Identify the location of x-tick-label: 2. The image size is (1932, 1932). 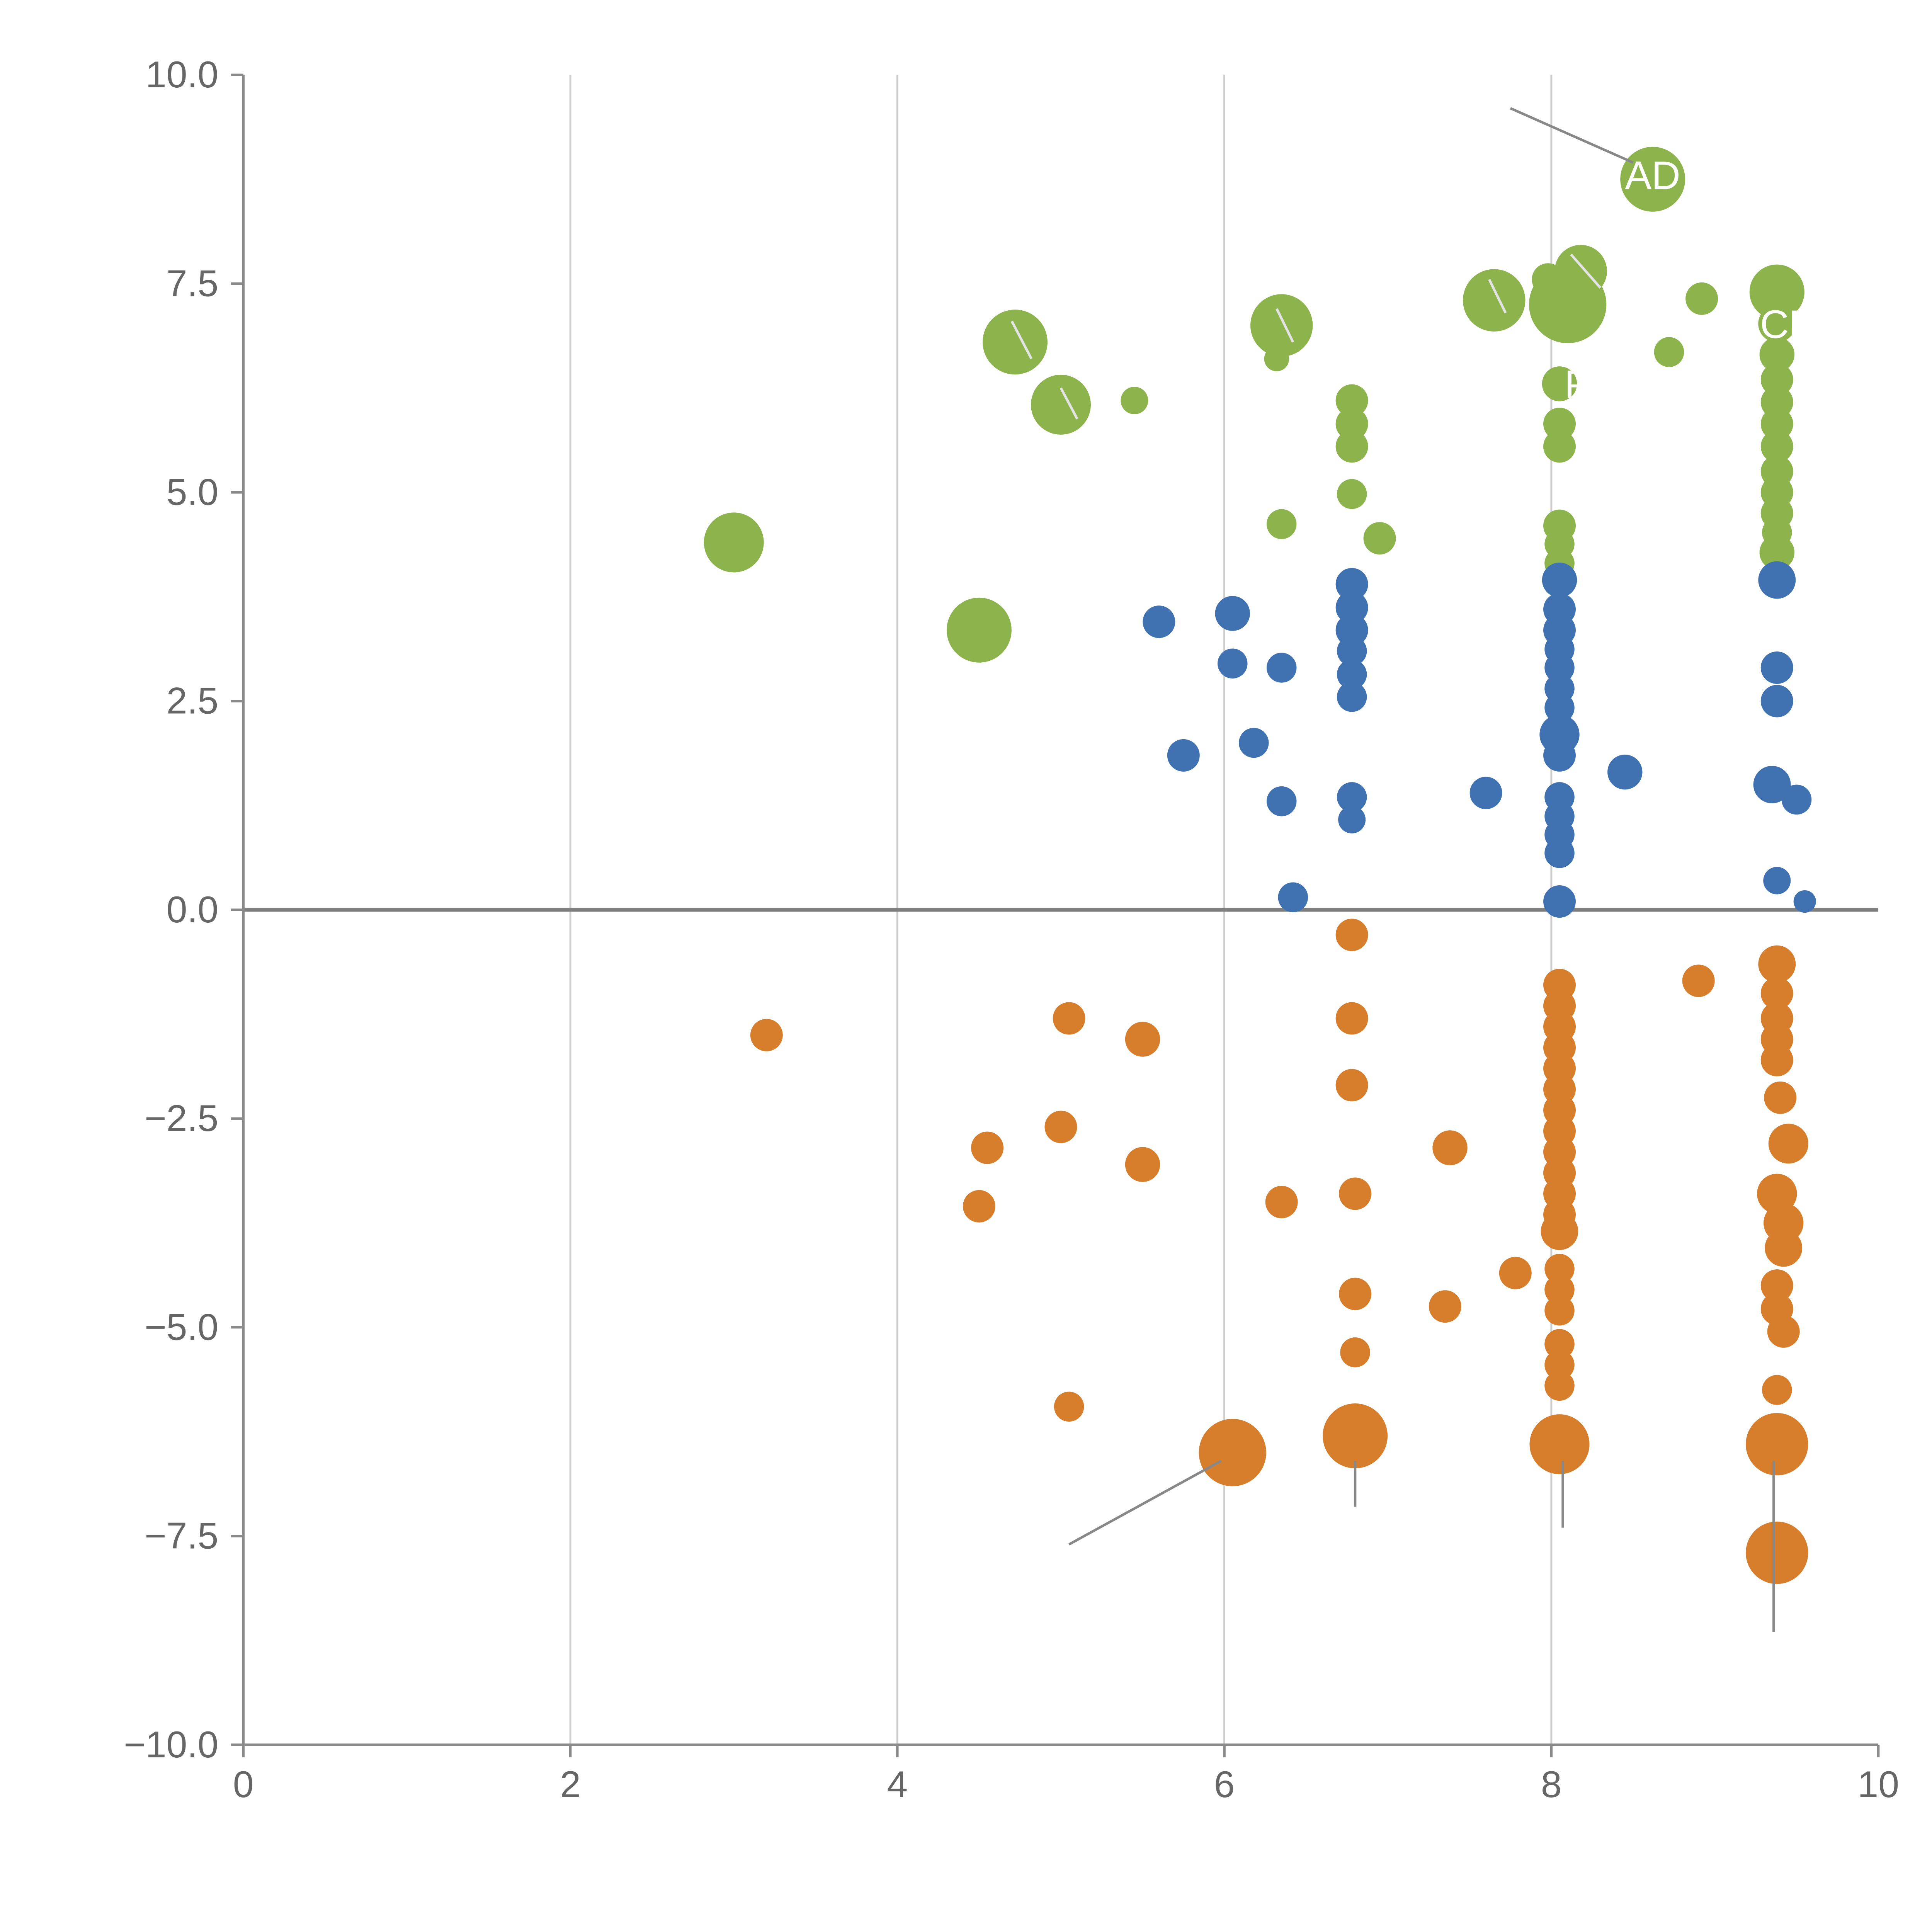
(571, 1784).